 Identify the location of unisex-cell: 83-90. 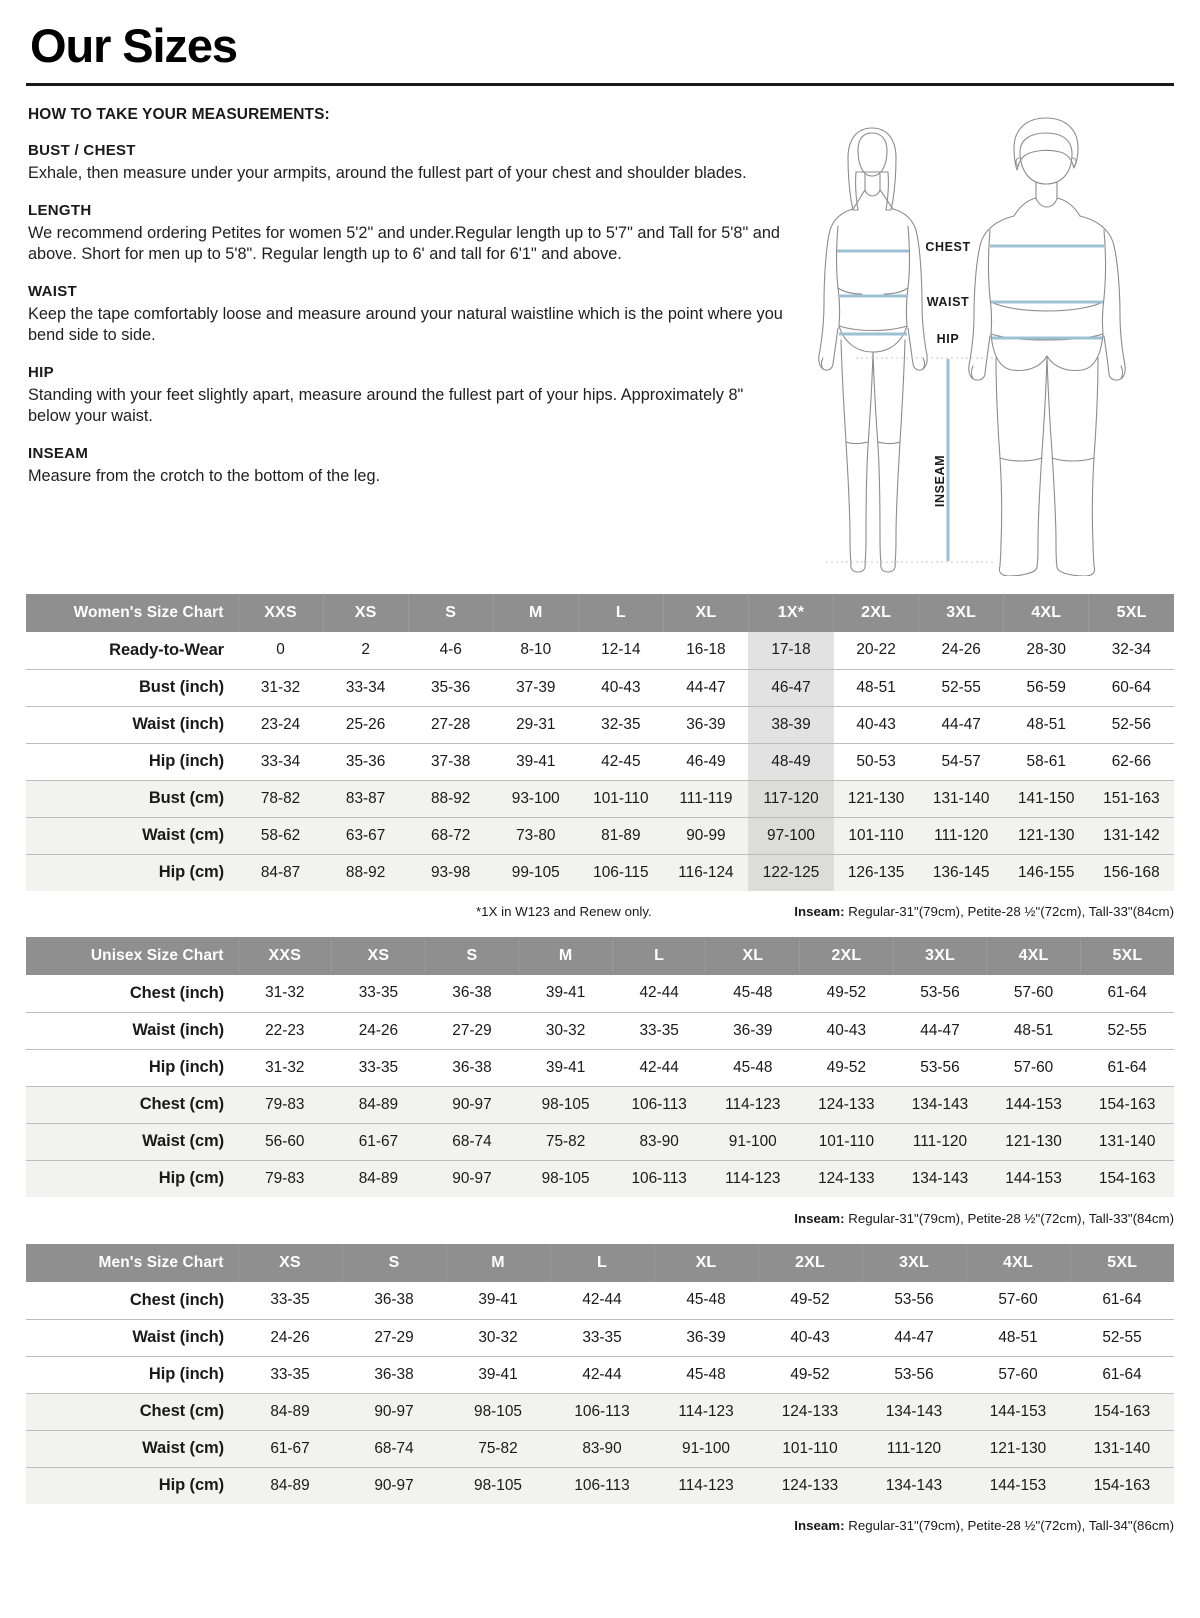
(659, 1142).